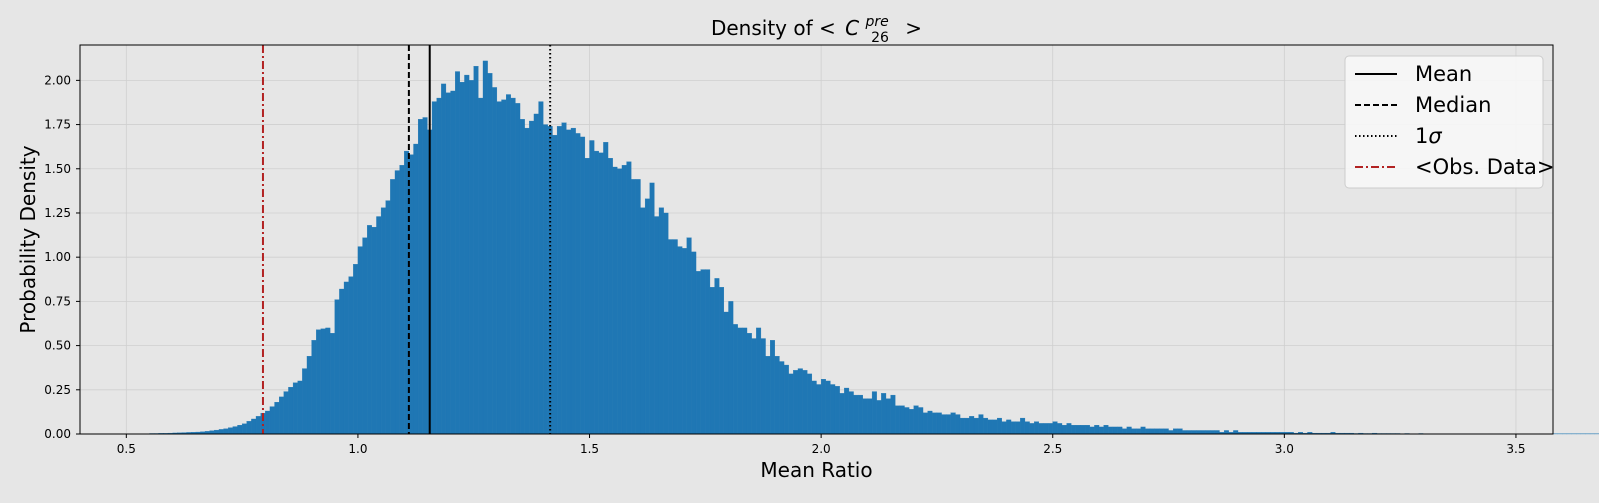 Image resolution: width=1599 pixels, height=503 pixels. What do you see at coordinates (1453, 105) in the screenshot?
I see `legend-label: Median` at bounding box center [1453, 105].